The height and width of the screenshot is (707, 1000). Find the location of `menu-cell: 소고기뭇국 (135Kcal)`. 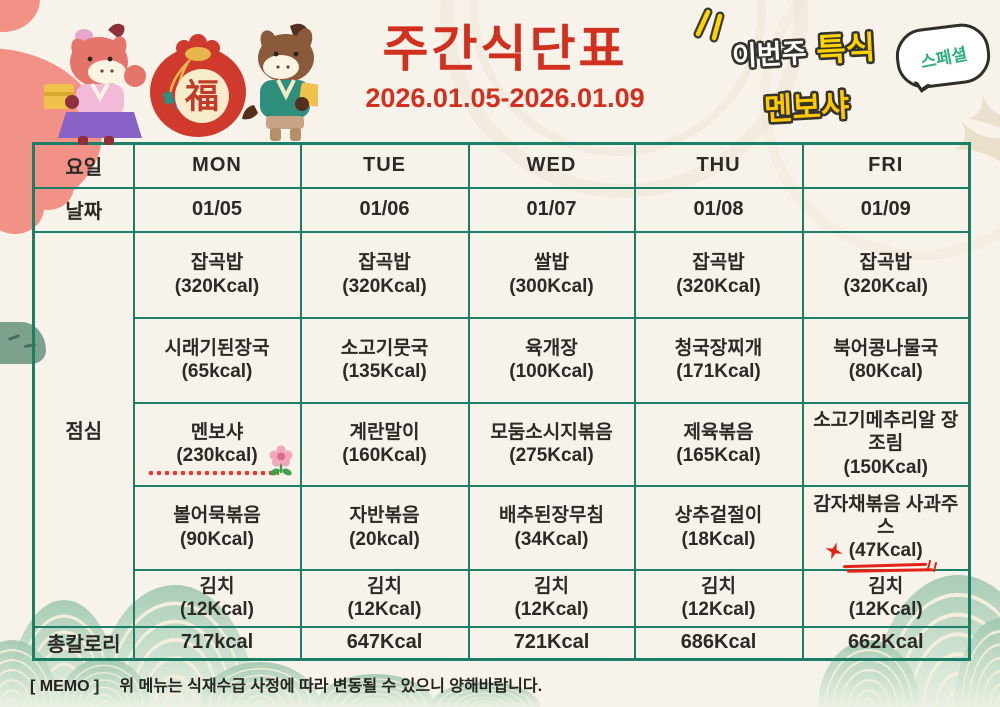

menu-cell: 소고기뭇국 (135Kcal) is located at coordinates (384, 359).